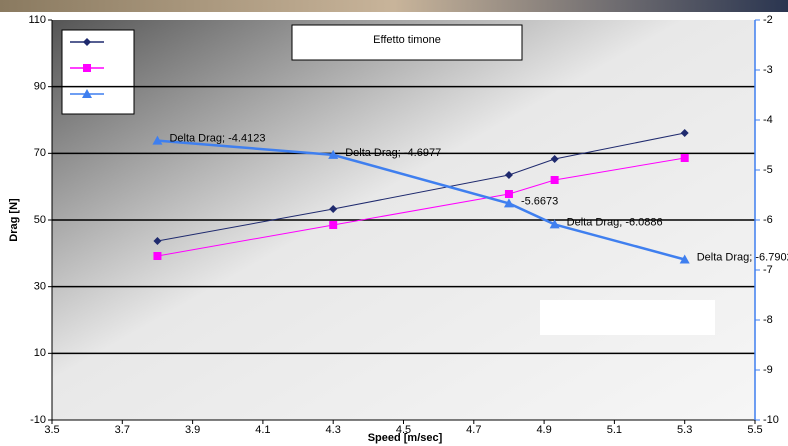 This screenshot has width=788, height=446. What do you see at coordinates (40, 220) in the screenshot?
I see `y-tick-label: 50` at bounding box center [40, 220].